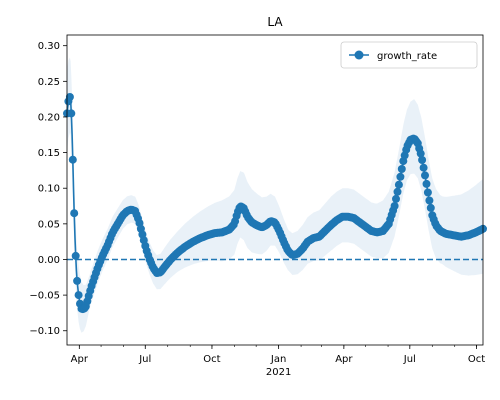 Image resolution: width=500 pixels, height=400 pixels. I want to click on y-tick-label: −0.10, so click(44, 331).